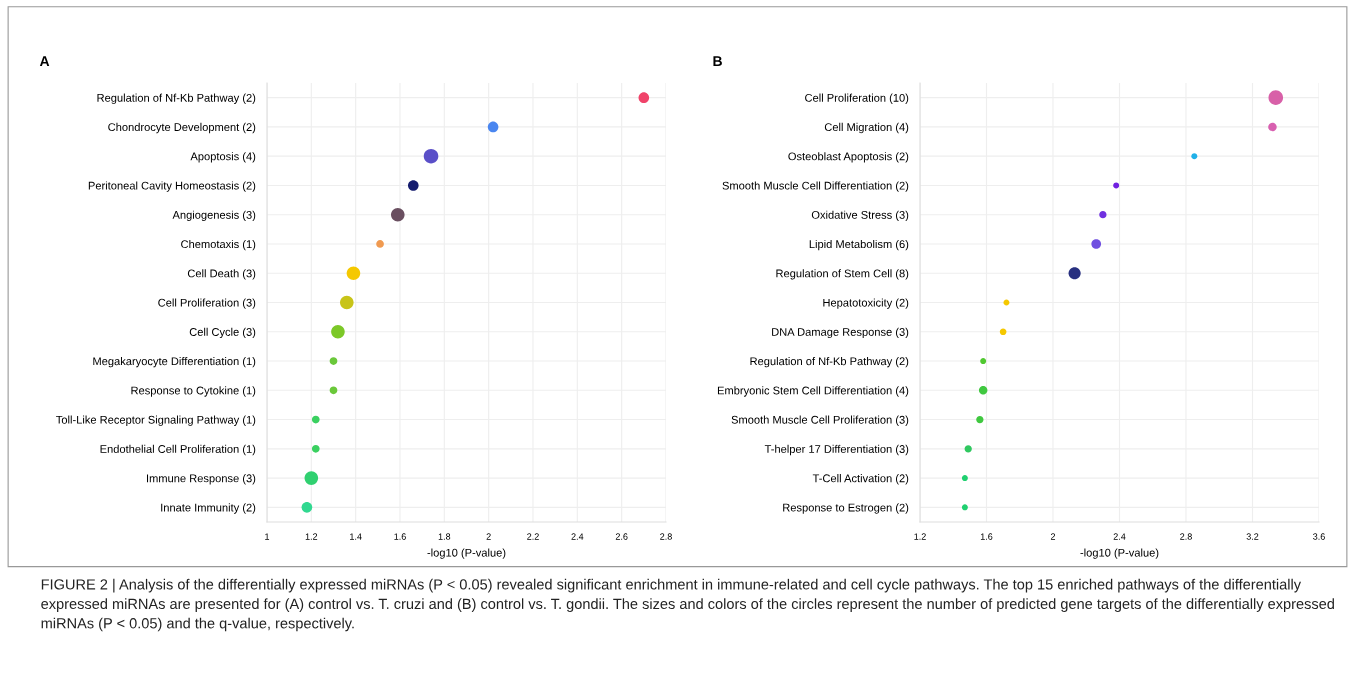 This screenshot has height=681, width=1355. Describe the element at coordinates (193, 391) in the screenshot. I see `y-tick-label: Response to Cytokine (1)` at that location.